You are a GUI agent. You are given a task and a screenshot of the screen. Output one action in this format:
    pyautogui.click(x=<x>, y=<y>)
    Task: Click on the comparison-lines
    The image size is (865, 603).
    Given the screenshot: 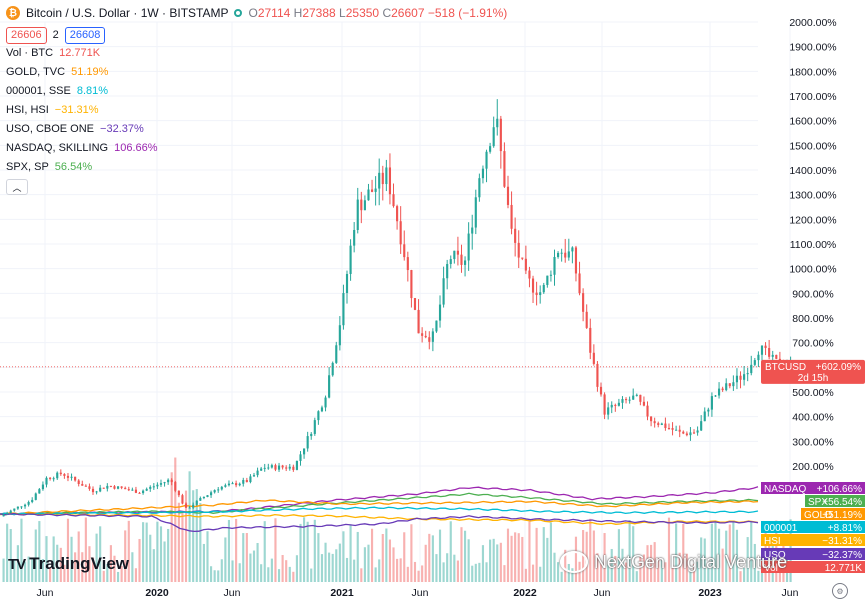 What is the action you would take?
    pyautogui.click(x=379, y=509)
    